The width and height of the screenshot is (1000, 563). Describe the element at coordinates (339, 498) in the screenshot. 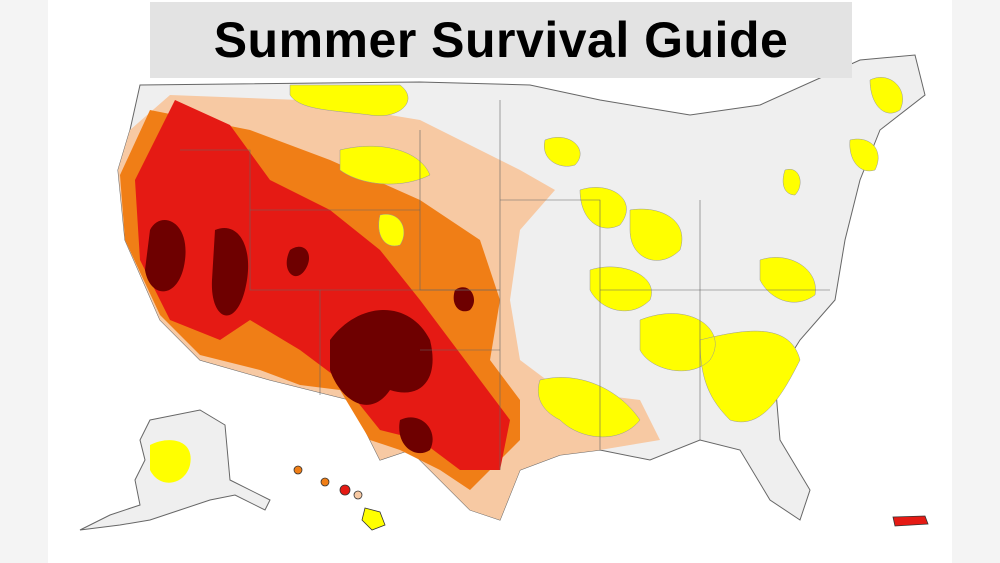

I see `hawaii` at that location.